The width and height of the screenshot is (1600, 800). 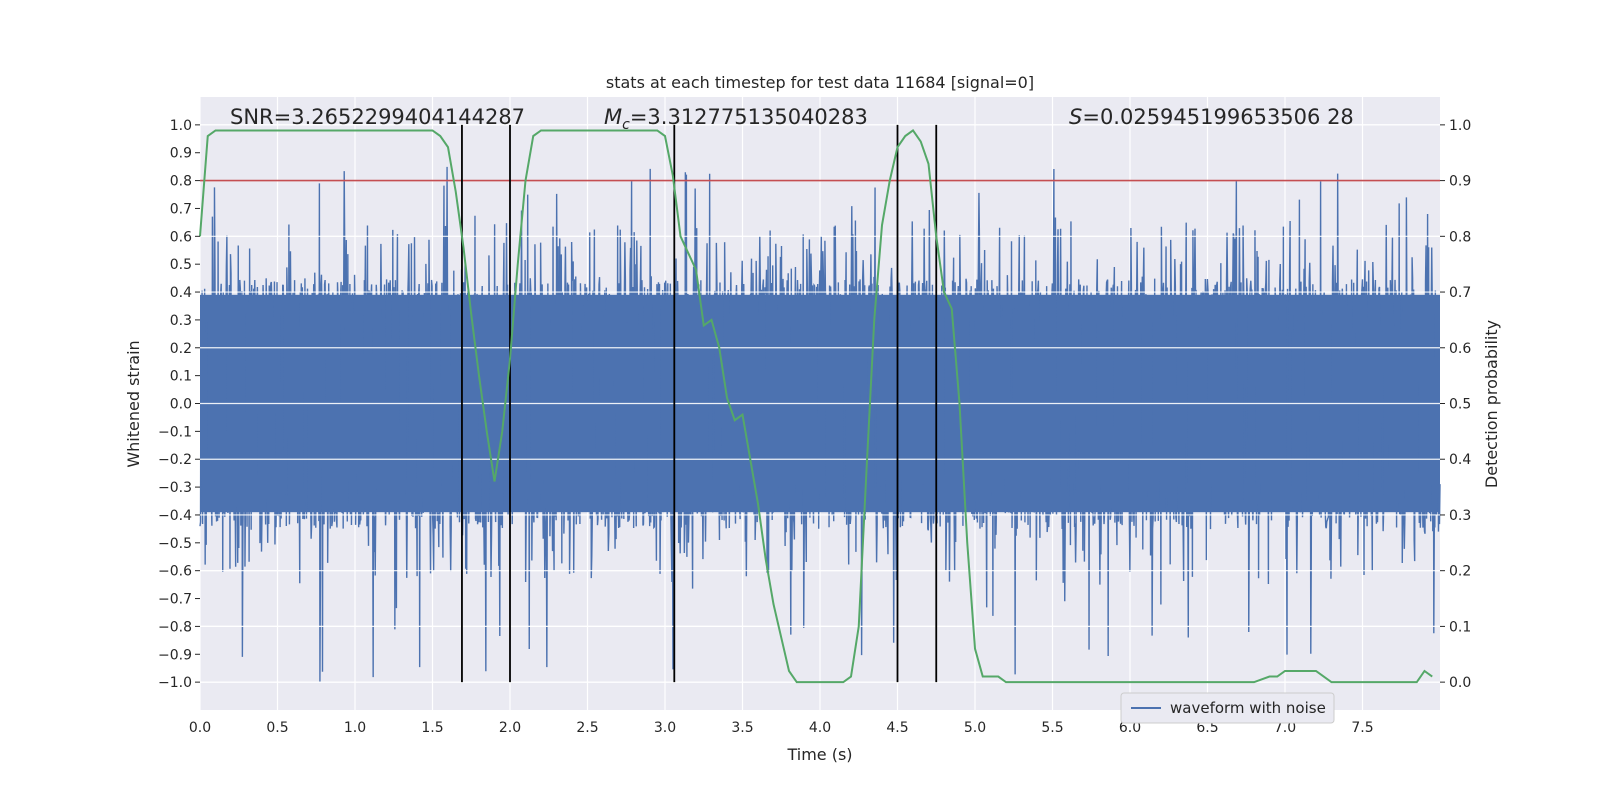 I want to click on y-tick-label: −0.7, so click(x=175, y=600).